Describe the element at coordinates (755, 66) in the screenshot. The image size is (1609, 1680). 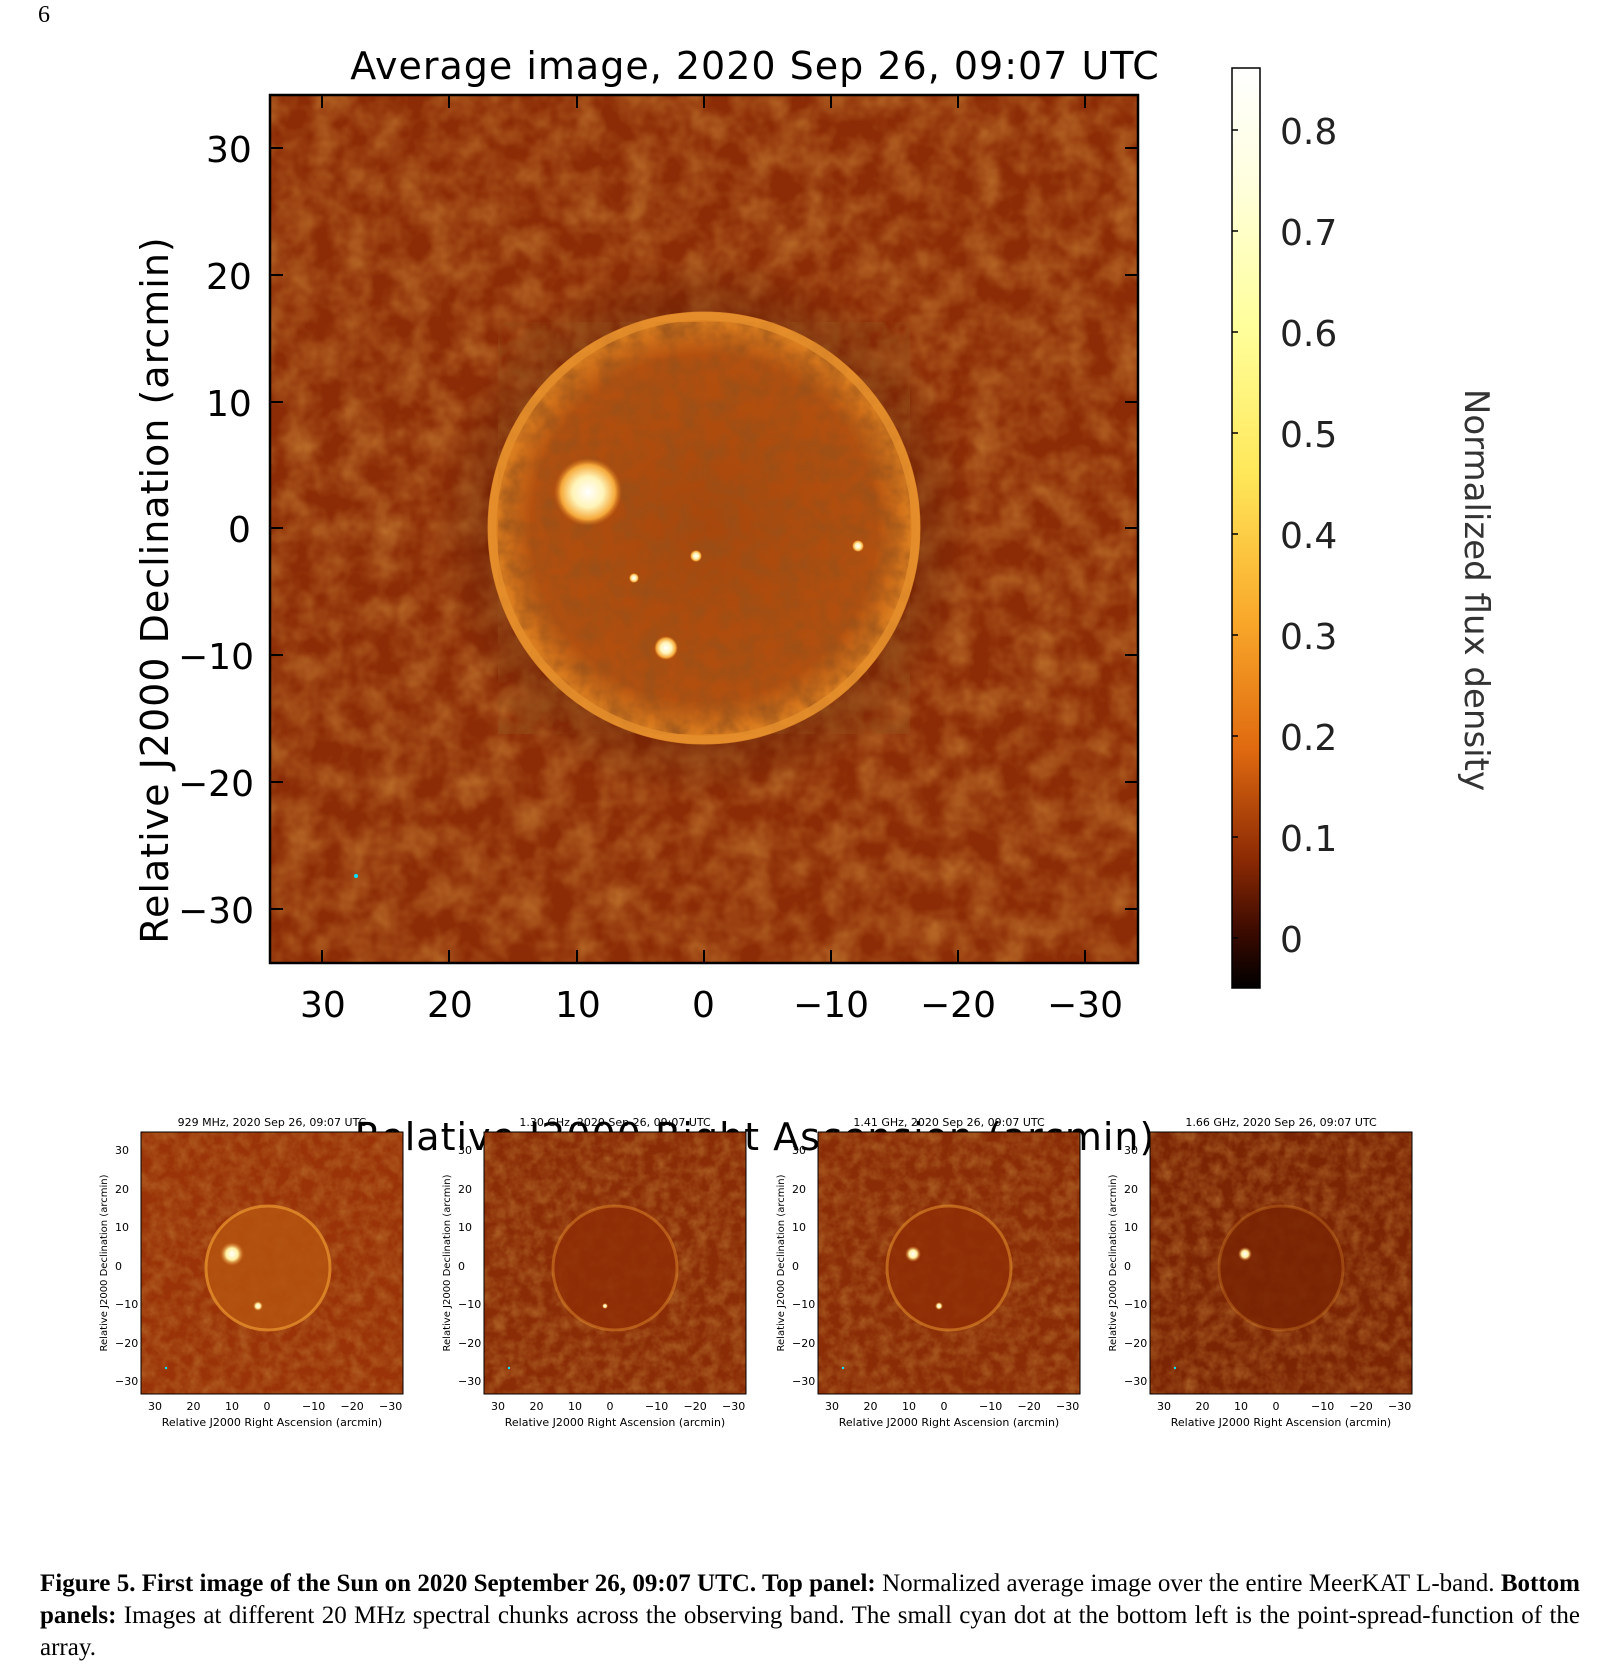
I see `main-panel-title: Average image, 2020 Sep 26, 09:07 UTC` at that location.